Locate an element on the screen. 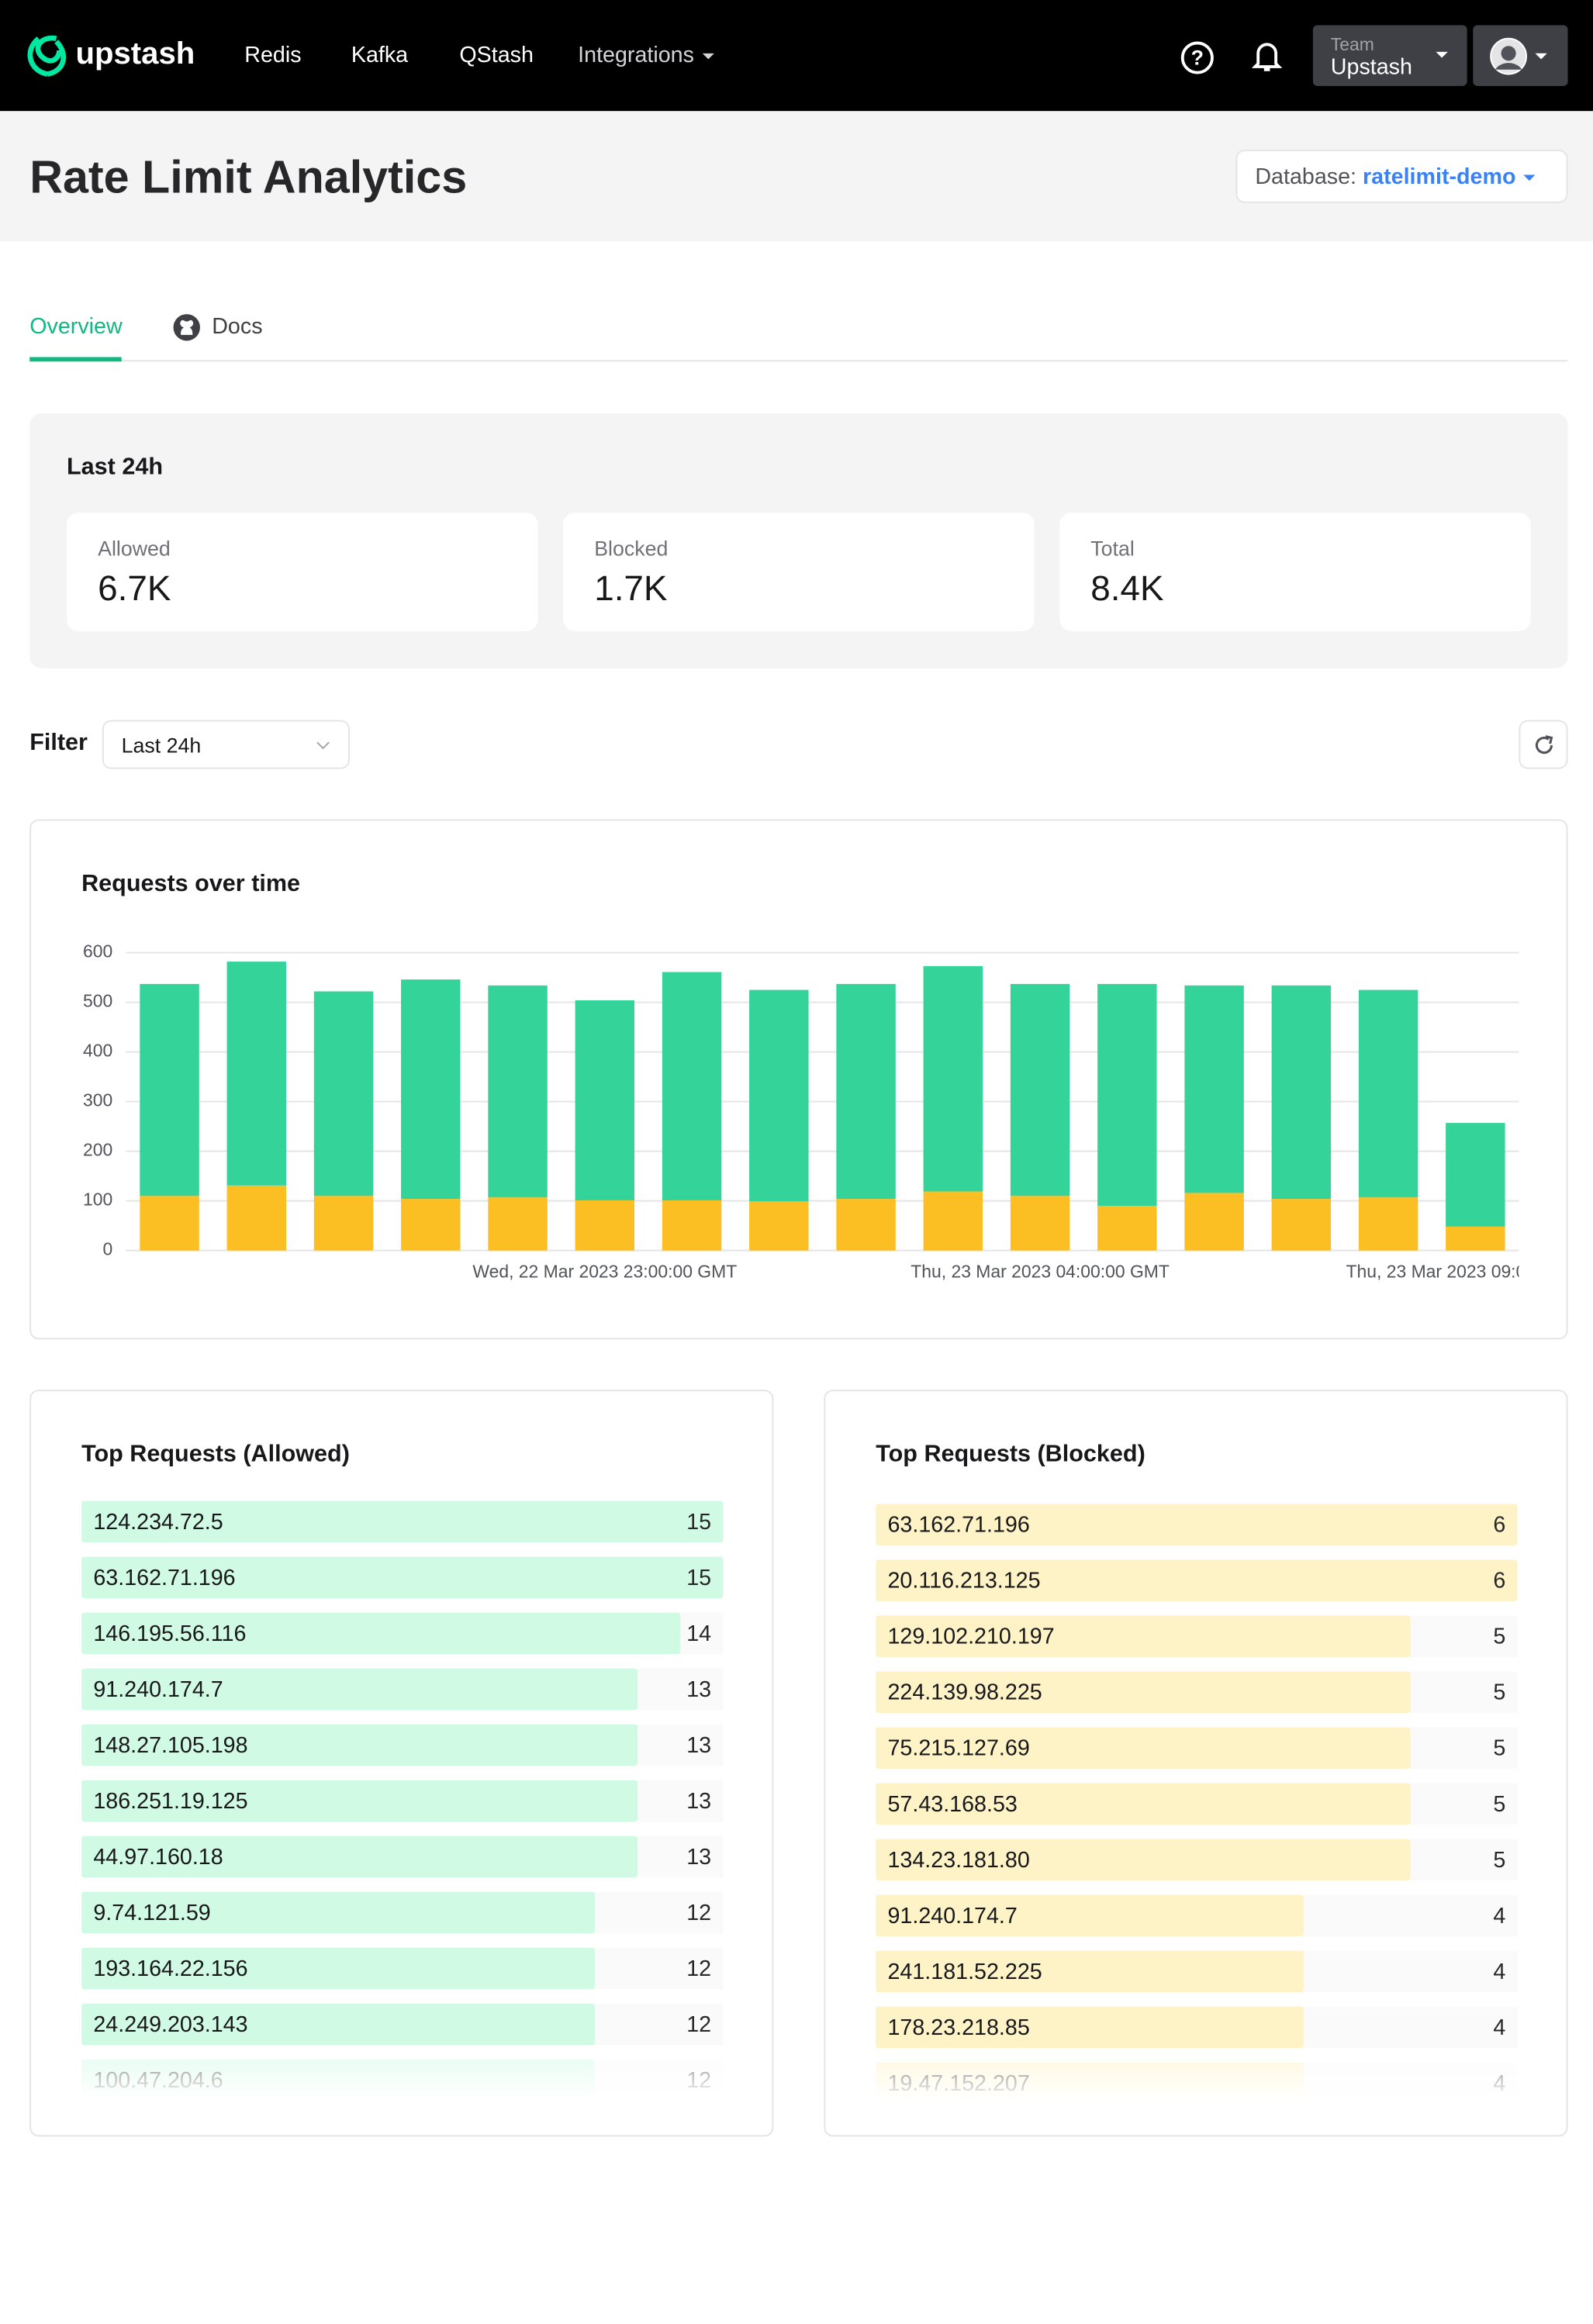 The image size is (1593, 2324). y-tick-label: 600 is located at coordinates (97, 951).